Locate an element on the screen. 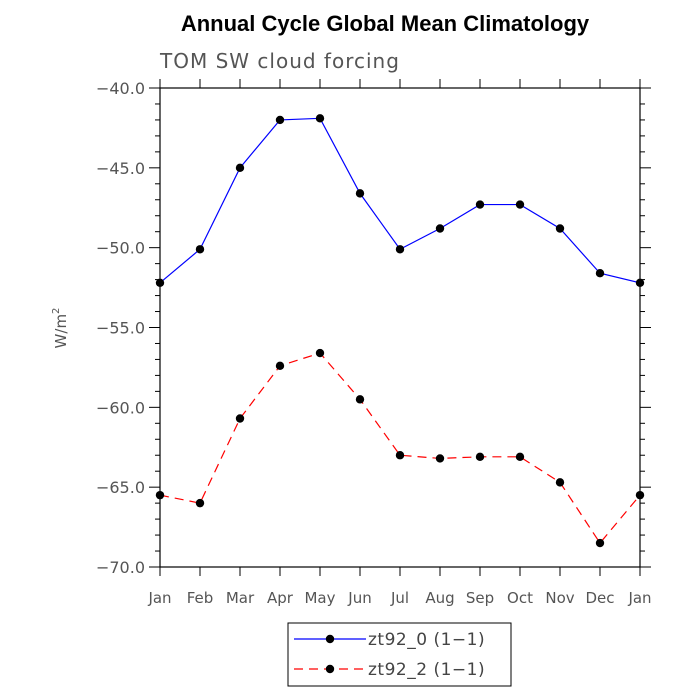 The width and height of the screenshot is (700, 700). y-tick-label: −50.0 is located at coordinates (120, 248).